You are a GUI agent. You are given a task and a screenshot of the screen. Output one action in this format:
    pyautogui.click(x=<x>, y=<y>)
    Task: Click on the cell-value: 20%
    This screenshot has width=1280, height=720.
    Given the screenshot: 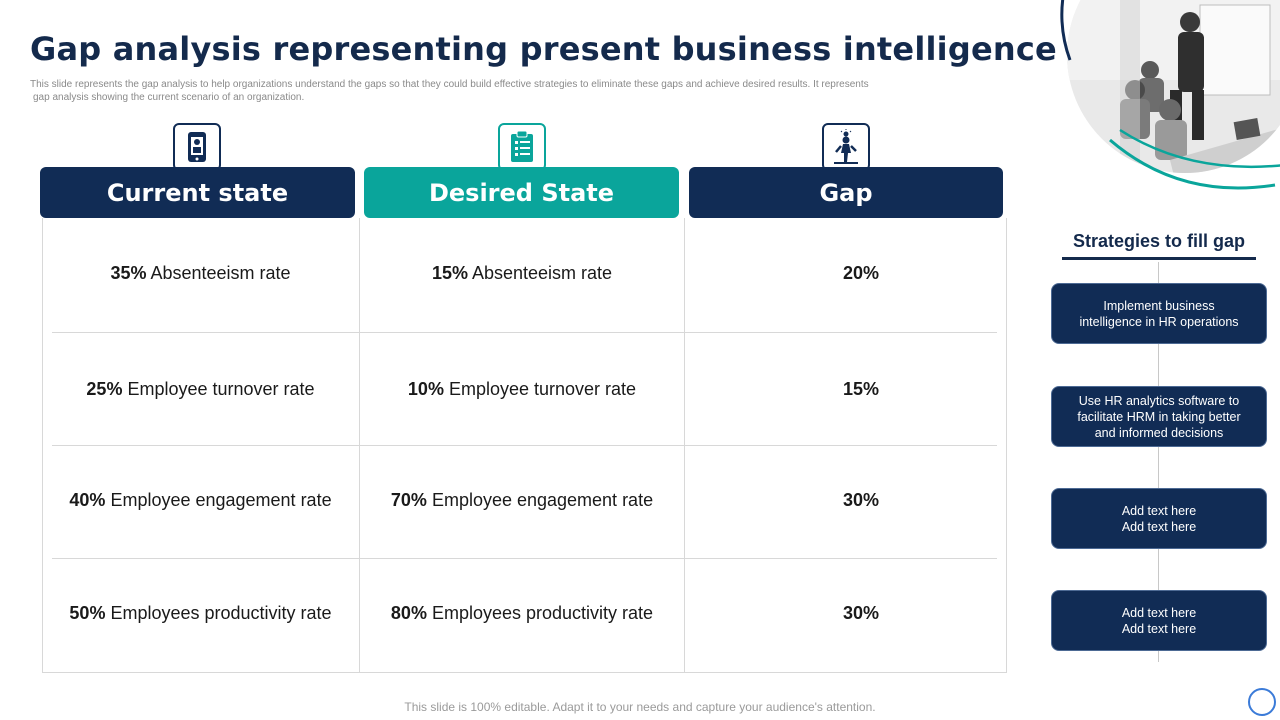 What is the action you would take?
    pyautogui.click(x=861, y=273)
    